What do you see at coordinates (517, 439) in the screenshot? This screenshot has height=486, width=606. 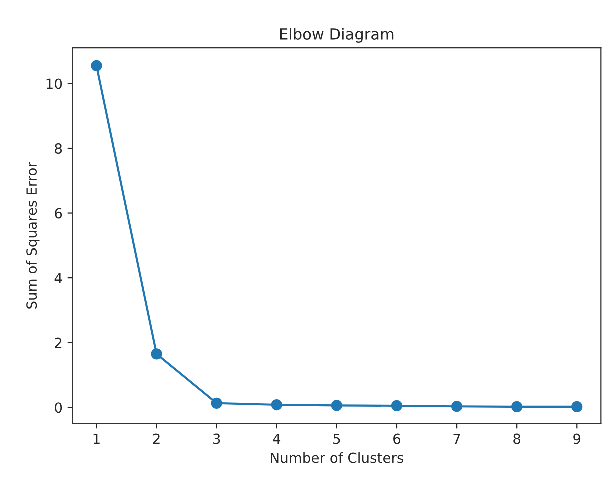 I see `x-tick-label: 8` at bounding box center [517, 439].